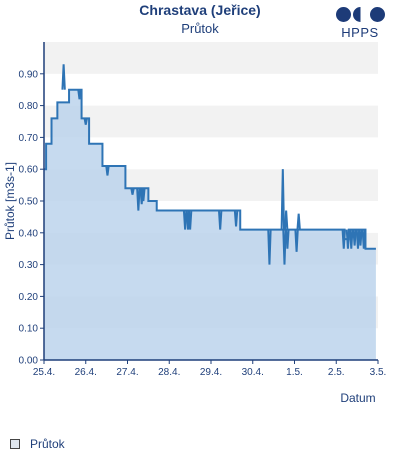 Image resolution: width=400 pixels, height=460 pixels. I want to click on legend: Průtok, so click(37, 444).